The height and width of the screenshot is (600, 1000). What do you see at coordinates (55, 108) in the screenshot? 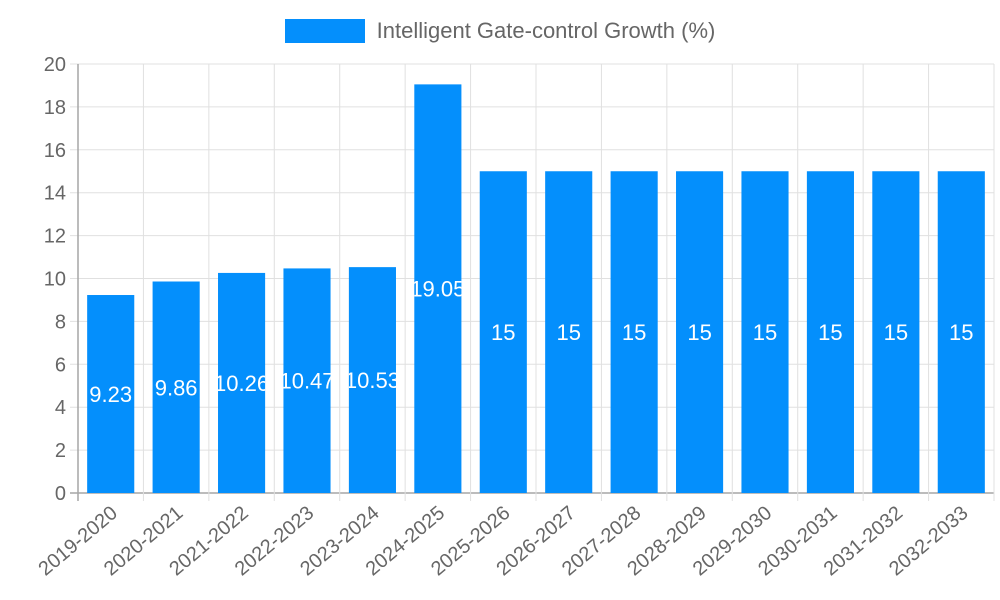
I see `y-tick-label: 18` at bounding box center [55, 108].